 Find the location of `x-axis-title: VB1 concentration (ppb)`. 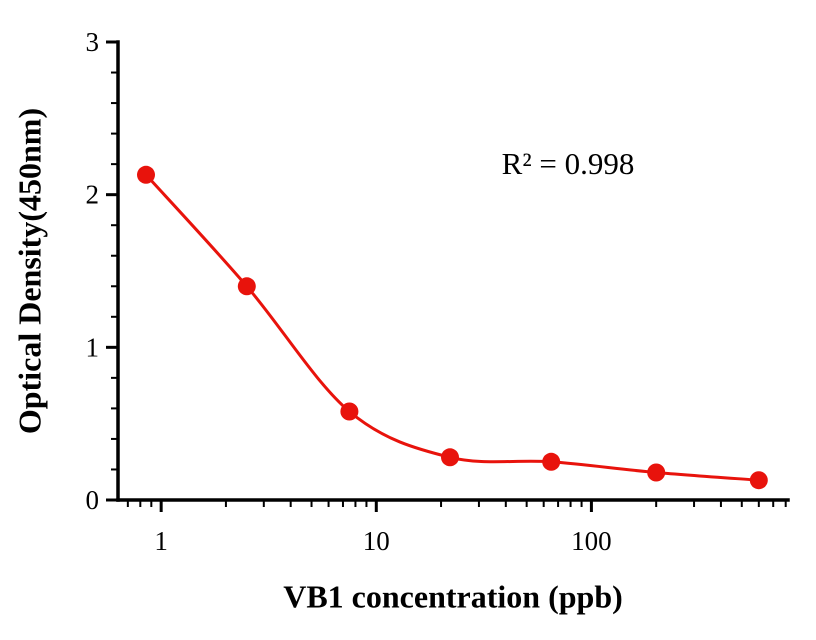

x-axis-title: VB1 concentration (ppb) is located at coordinates (453, 596).